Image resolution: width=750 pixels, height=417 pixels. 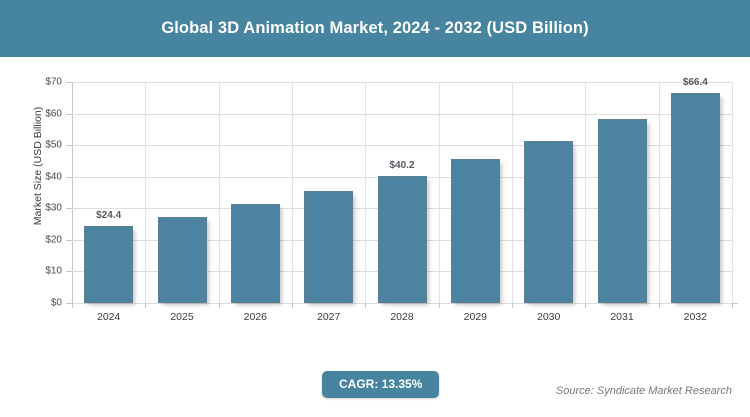 I want to click on source-note: Source: Syndicate Market Research, so click(x=643, y=391).